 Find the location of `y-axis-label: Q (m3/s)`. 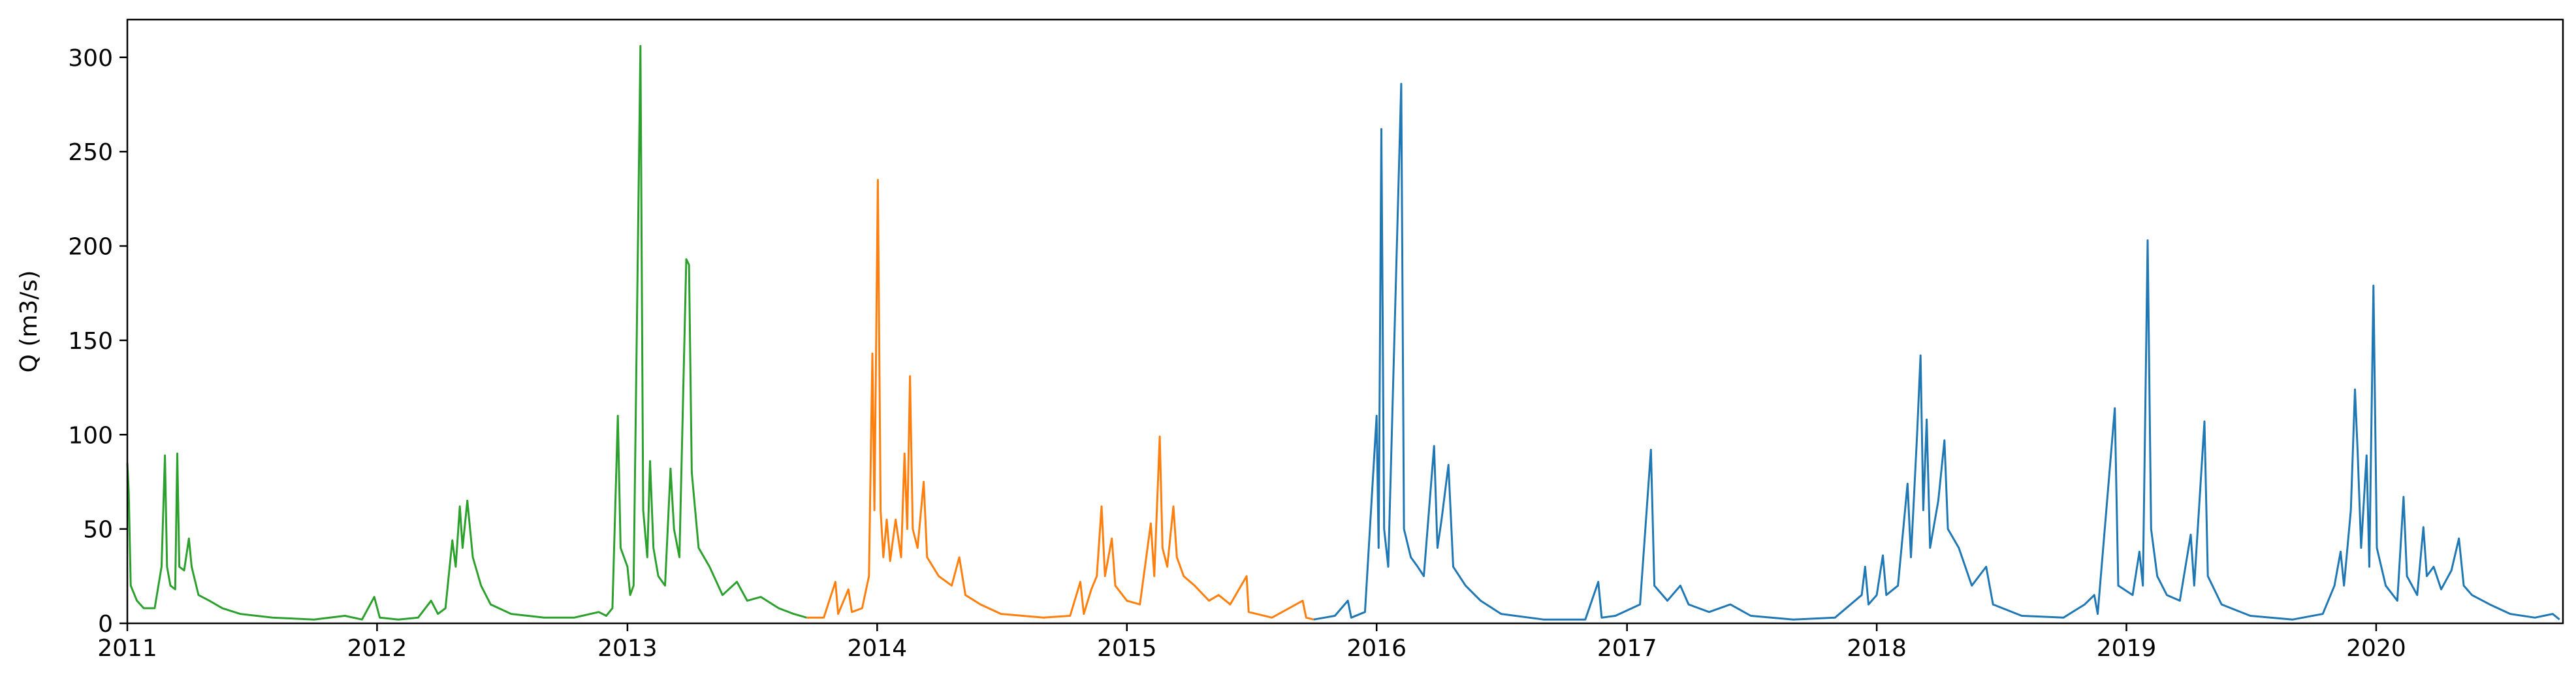

y-axis-label: Q (m3/s) is located at coordinates (29, 321).